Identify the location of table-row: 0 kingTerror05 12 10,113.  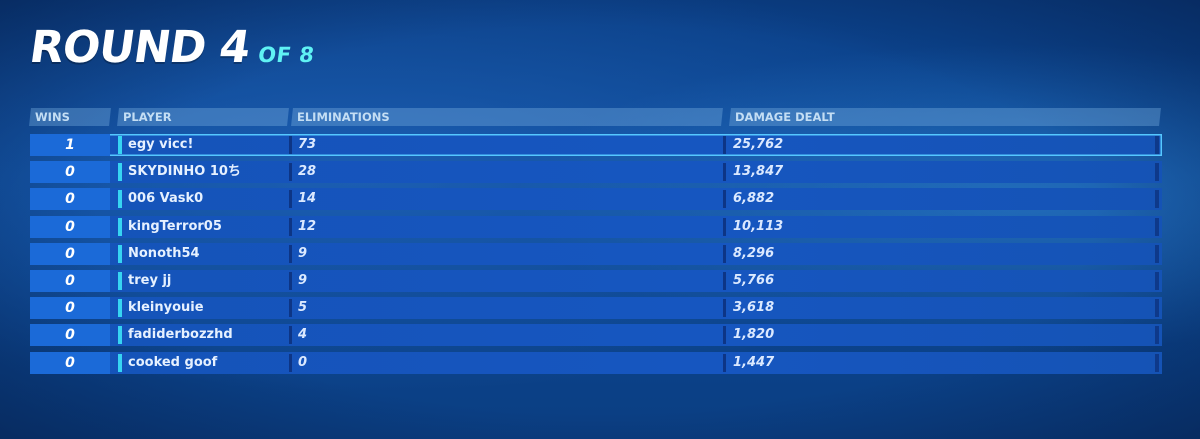
(597, 226).